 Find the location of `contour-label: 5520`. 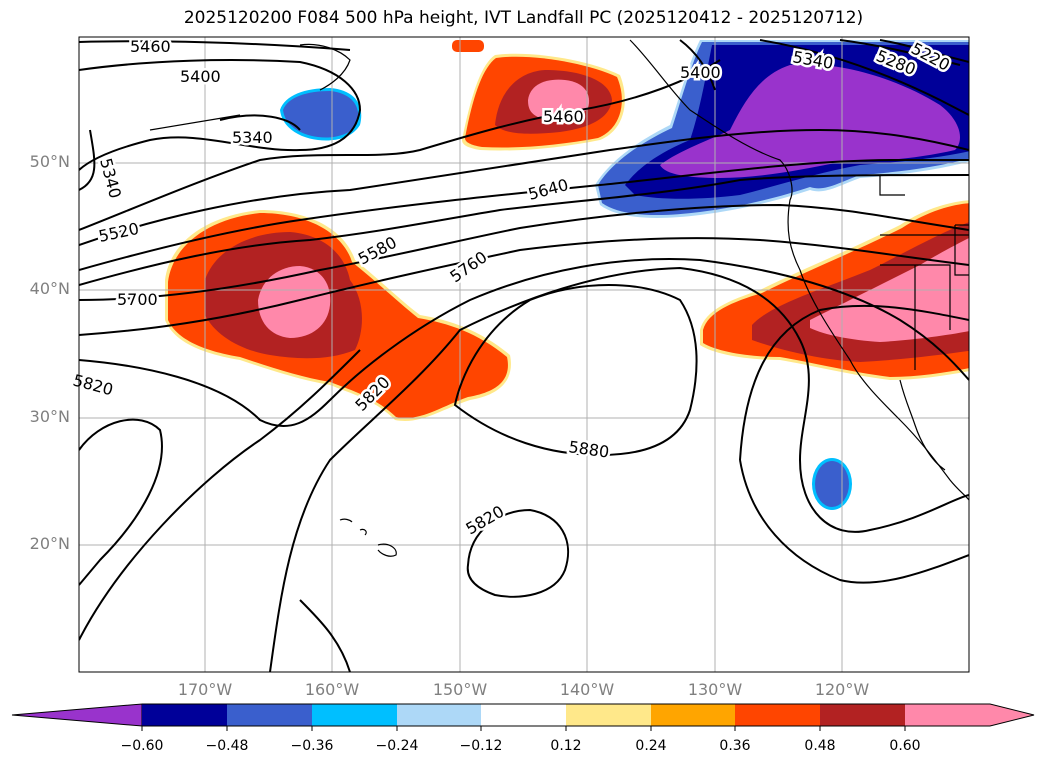

contour-label: 5520 is located at coordinates (119, 232).